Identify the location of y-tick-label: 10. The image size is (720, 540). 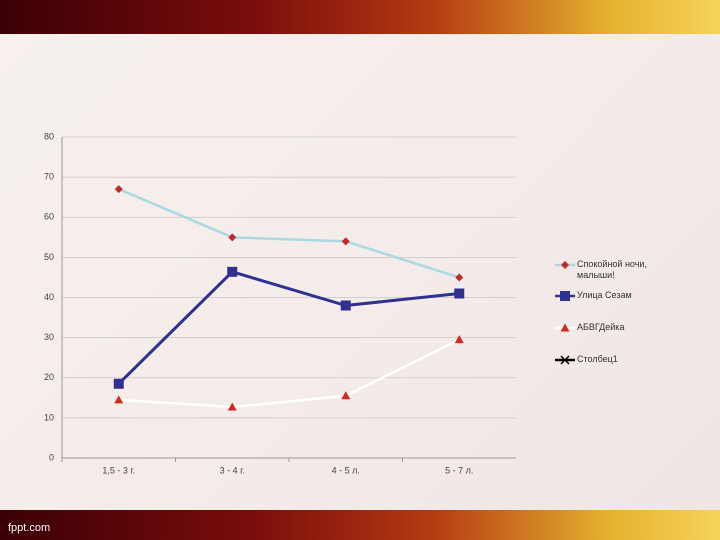
(49, 417).